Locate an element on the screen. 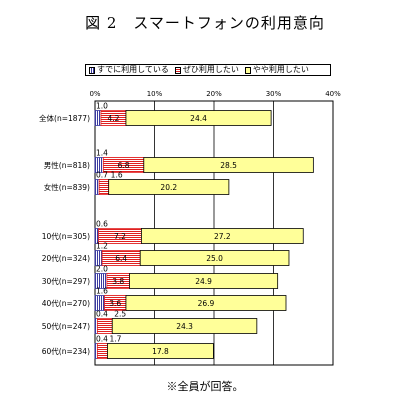 Image resolution: width=410 pixels, height=412 pixels. data-label: 27.2 is located at coordinates (222, 236).